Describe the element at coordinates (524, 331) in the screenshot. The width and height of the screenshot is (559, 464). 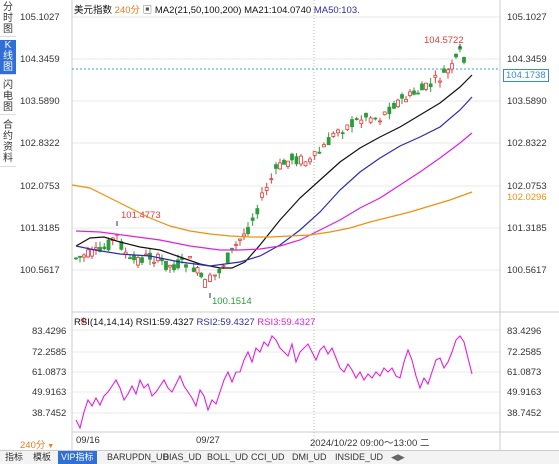
I see `rsi-axis-right-label: 83.4296` at that location.